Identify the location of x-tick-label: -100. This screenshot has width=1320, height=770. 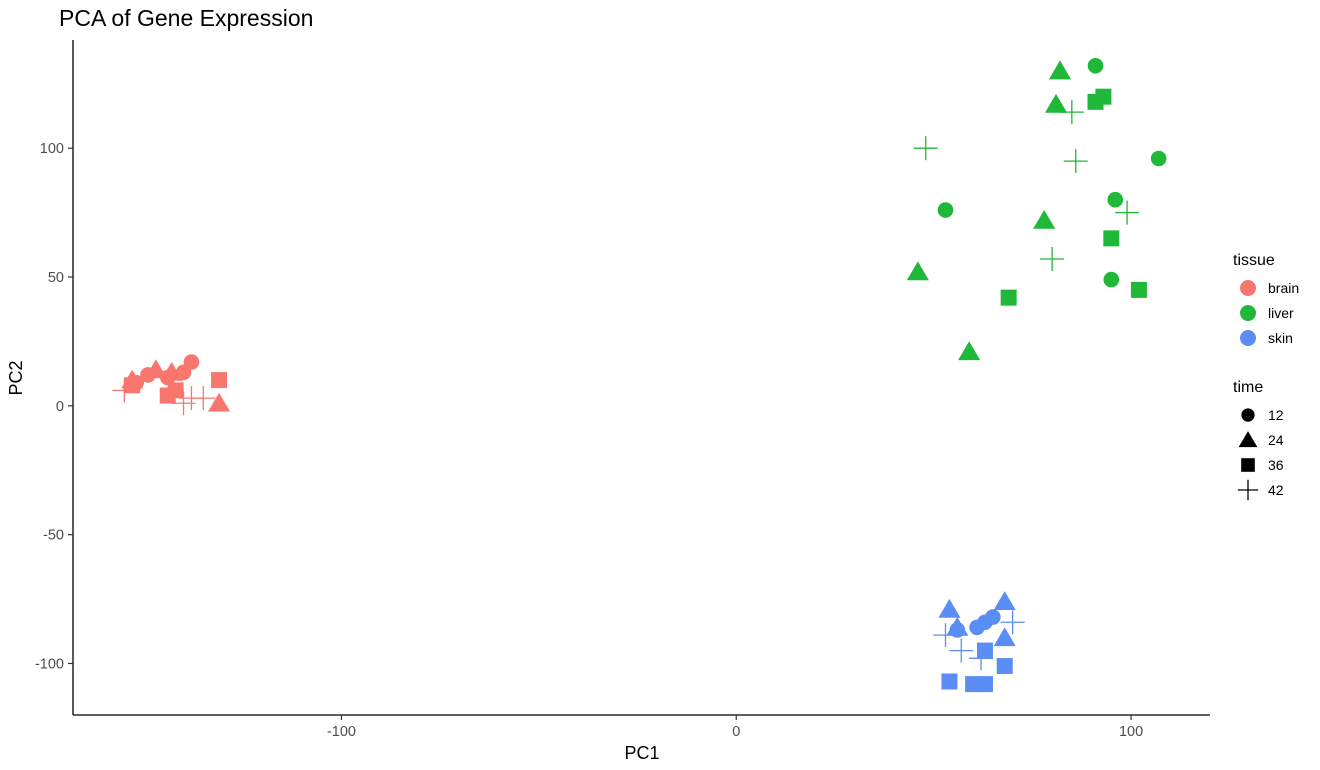
(341, 732).